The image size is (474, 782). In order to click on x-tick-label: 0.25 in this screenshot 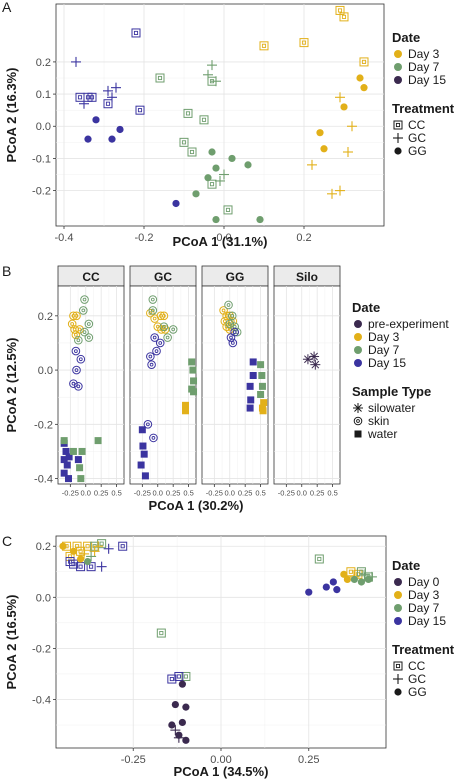, I will do `click(173, 493)`.